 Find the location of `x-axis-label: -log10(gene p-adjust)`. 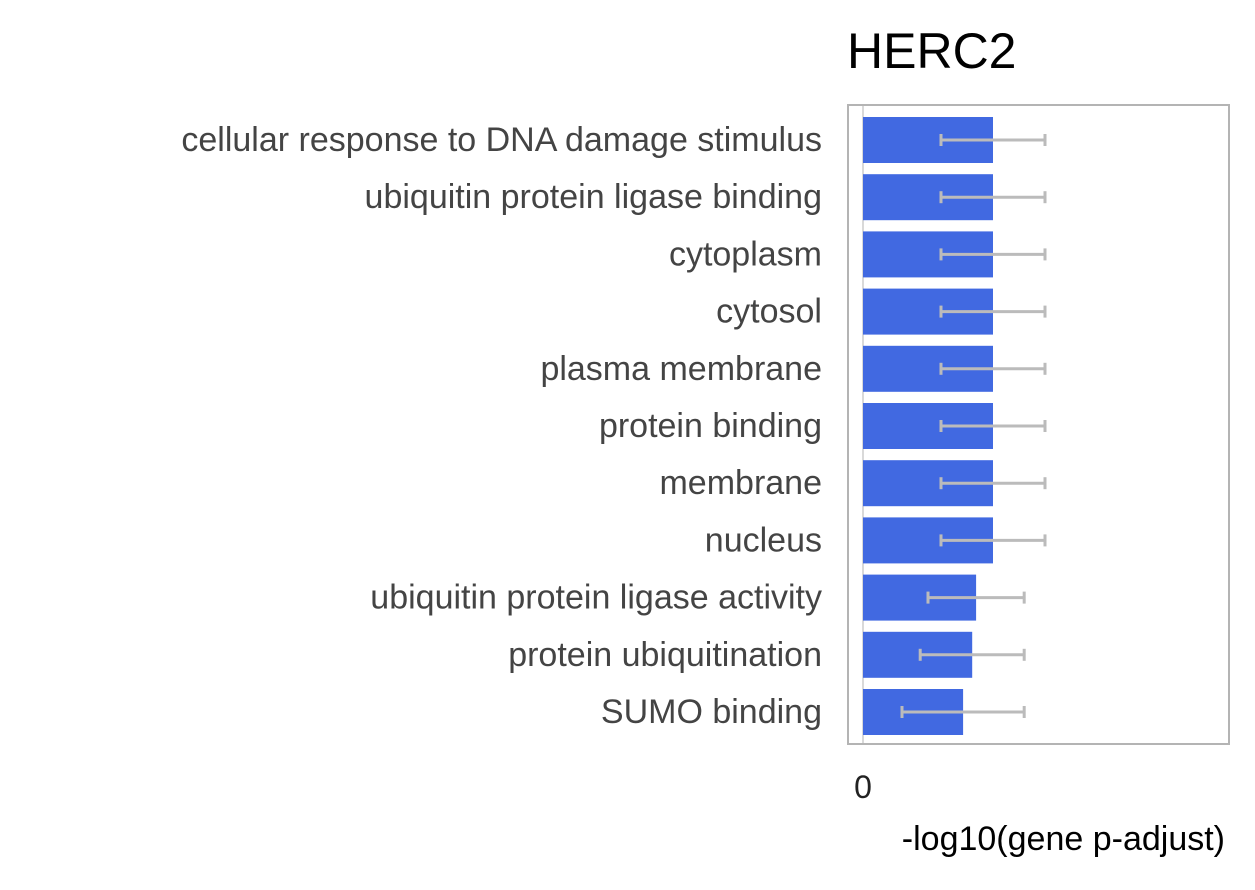

x-axis-label: -log10(gene p-adjust) is located at coordinates (1063, 839).